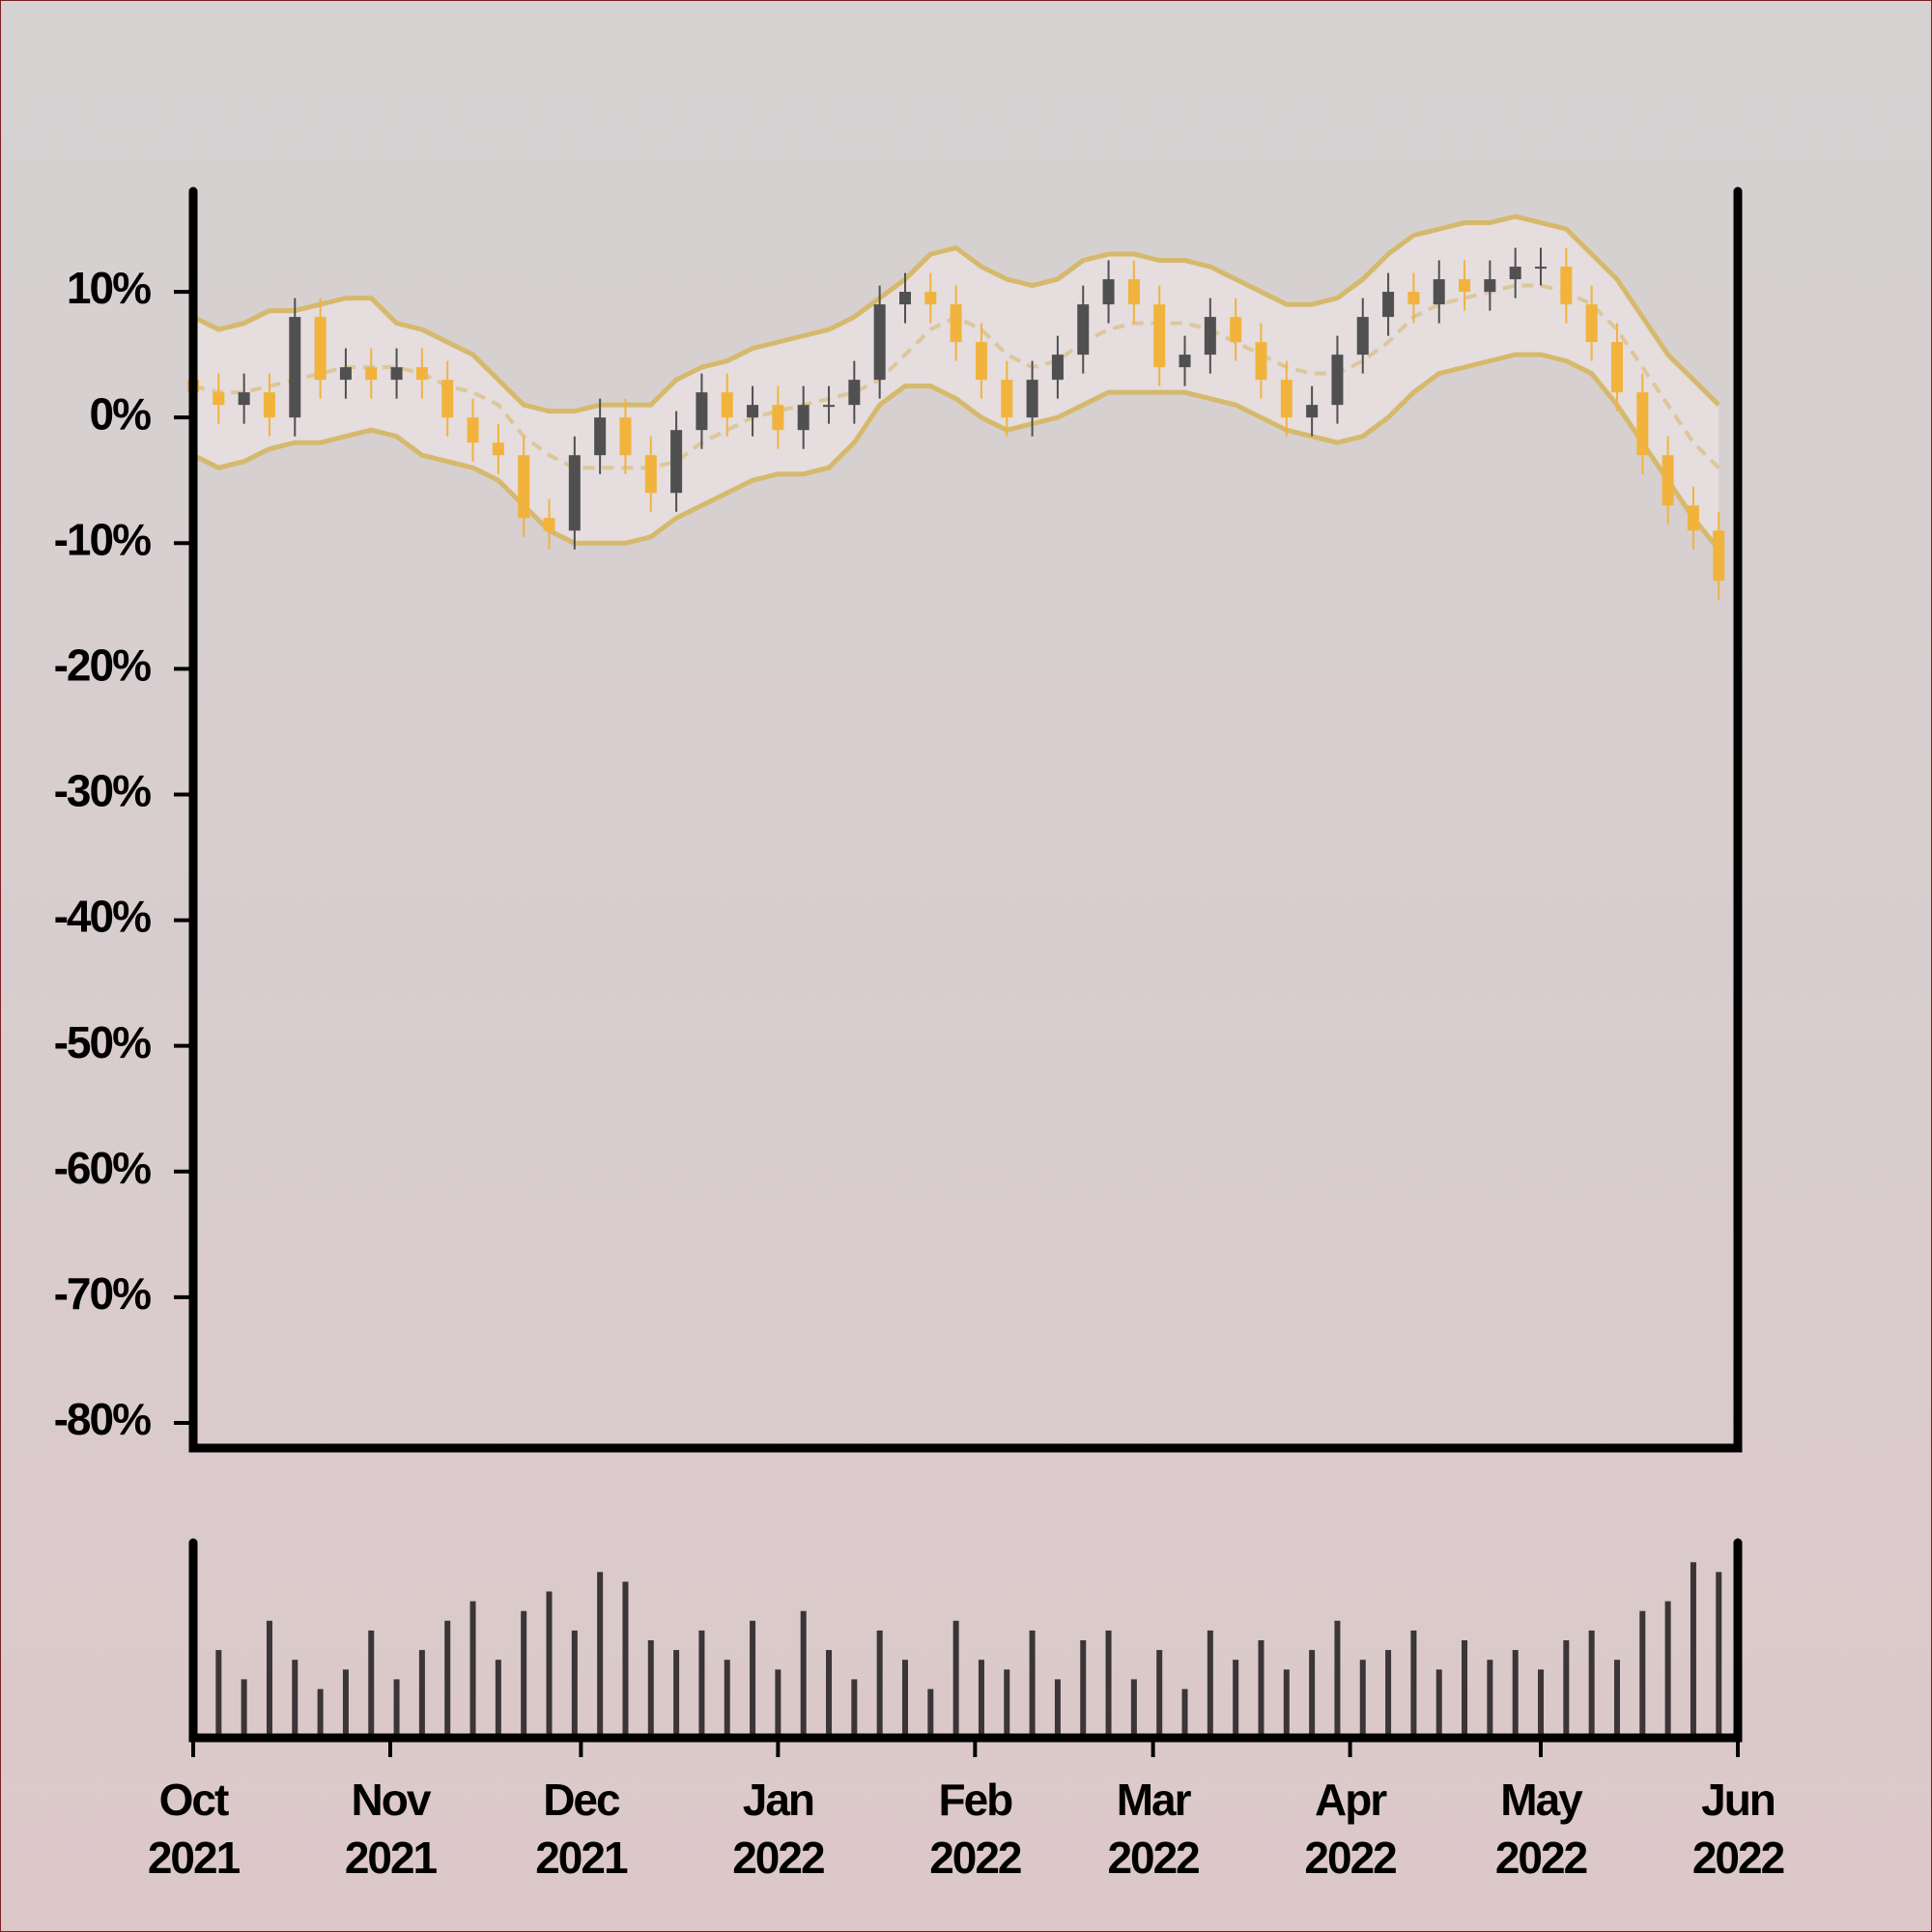 The width and height of the screenshot is (1932, 1932). What do you see at coordinates (778, 1800) in the screenshot?
I see `x-tick-label-line: Jan` at bounding box center [778, 1800].